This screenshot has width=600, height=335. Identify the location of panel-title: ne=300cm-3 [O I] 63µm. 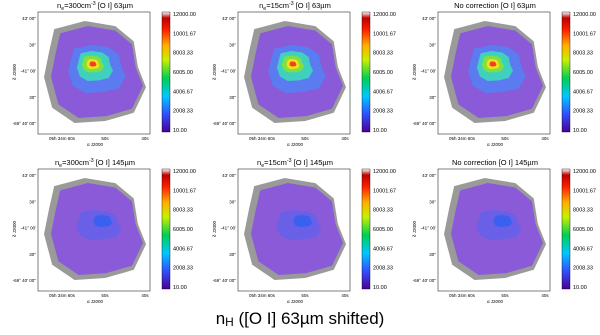
(95, 6).